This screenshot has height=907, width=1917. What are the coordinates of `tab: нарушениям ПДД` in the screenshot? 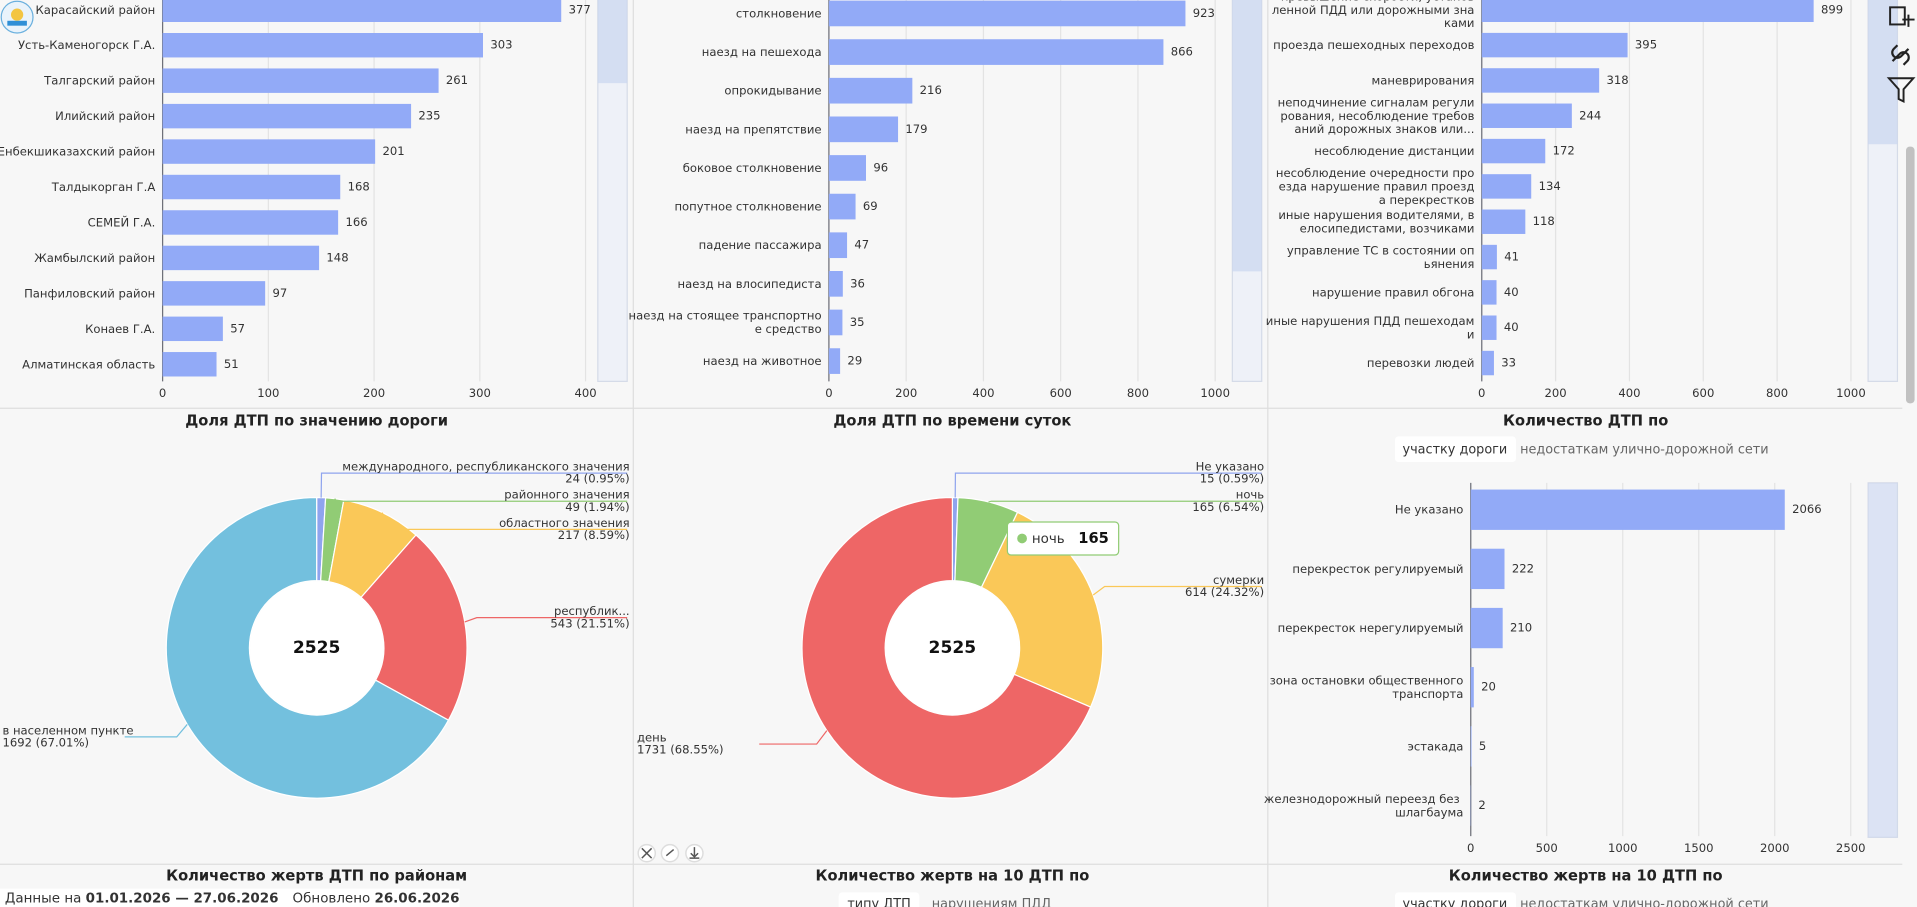 It's located at (992, 902).